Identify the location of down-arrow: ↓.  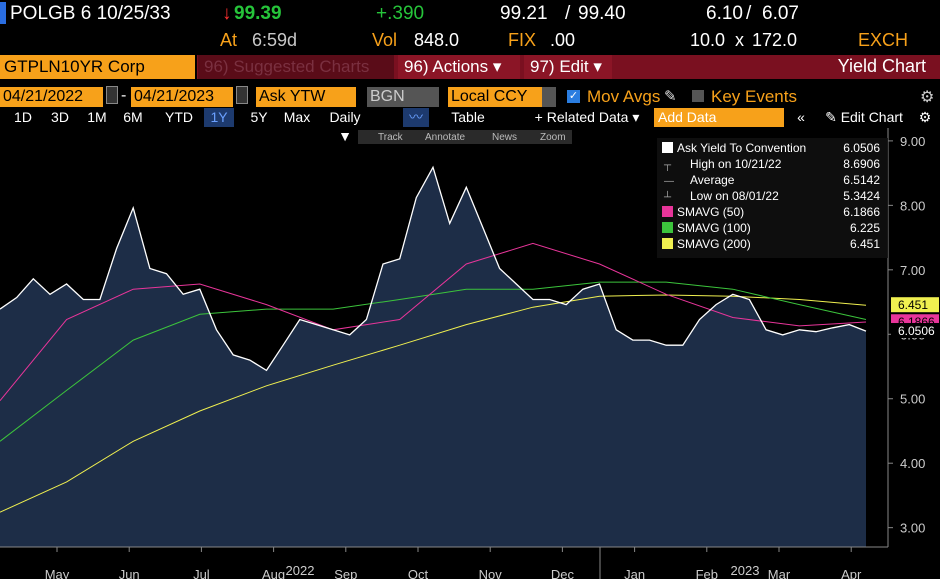
(227, 13).